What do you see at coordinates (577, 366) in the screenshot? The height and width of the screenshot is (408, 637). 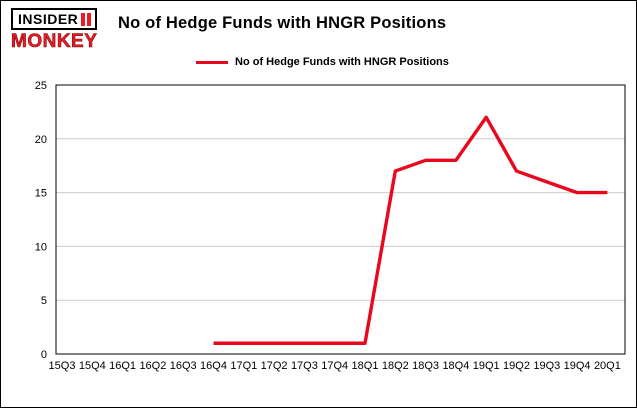 I see `x-tick-label: 19Q4` at bounding box center [577, 366].